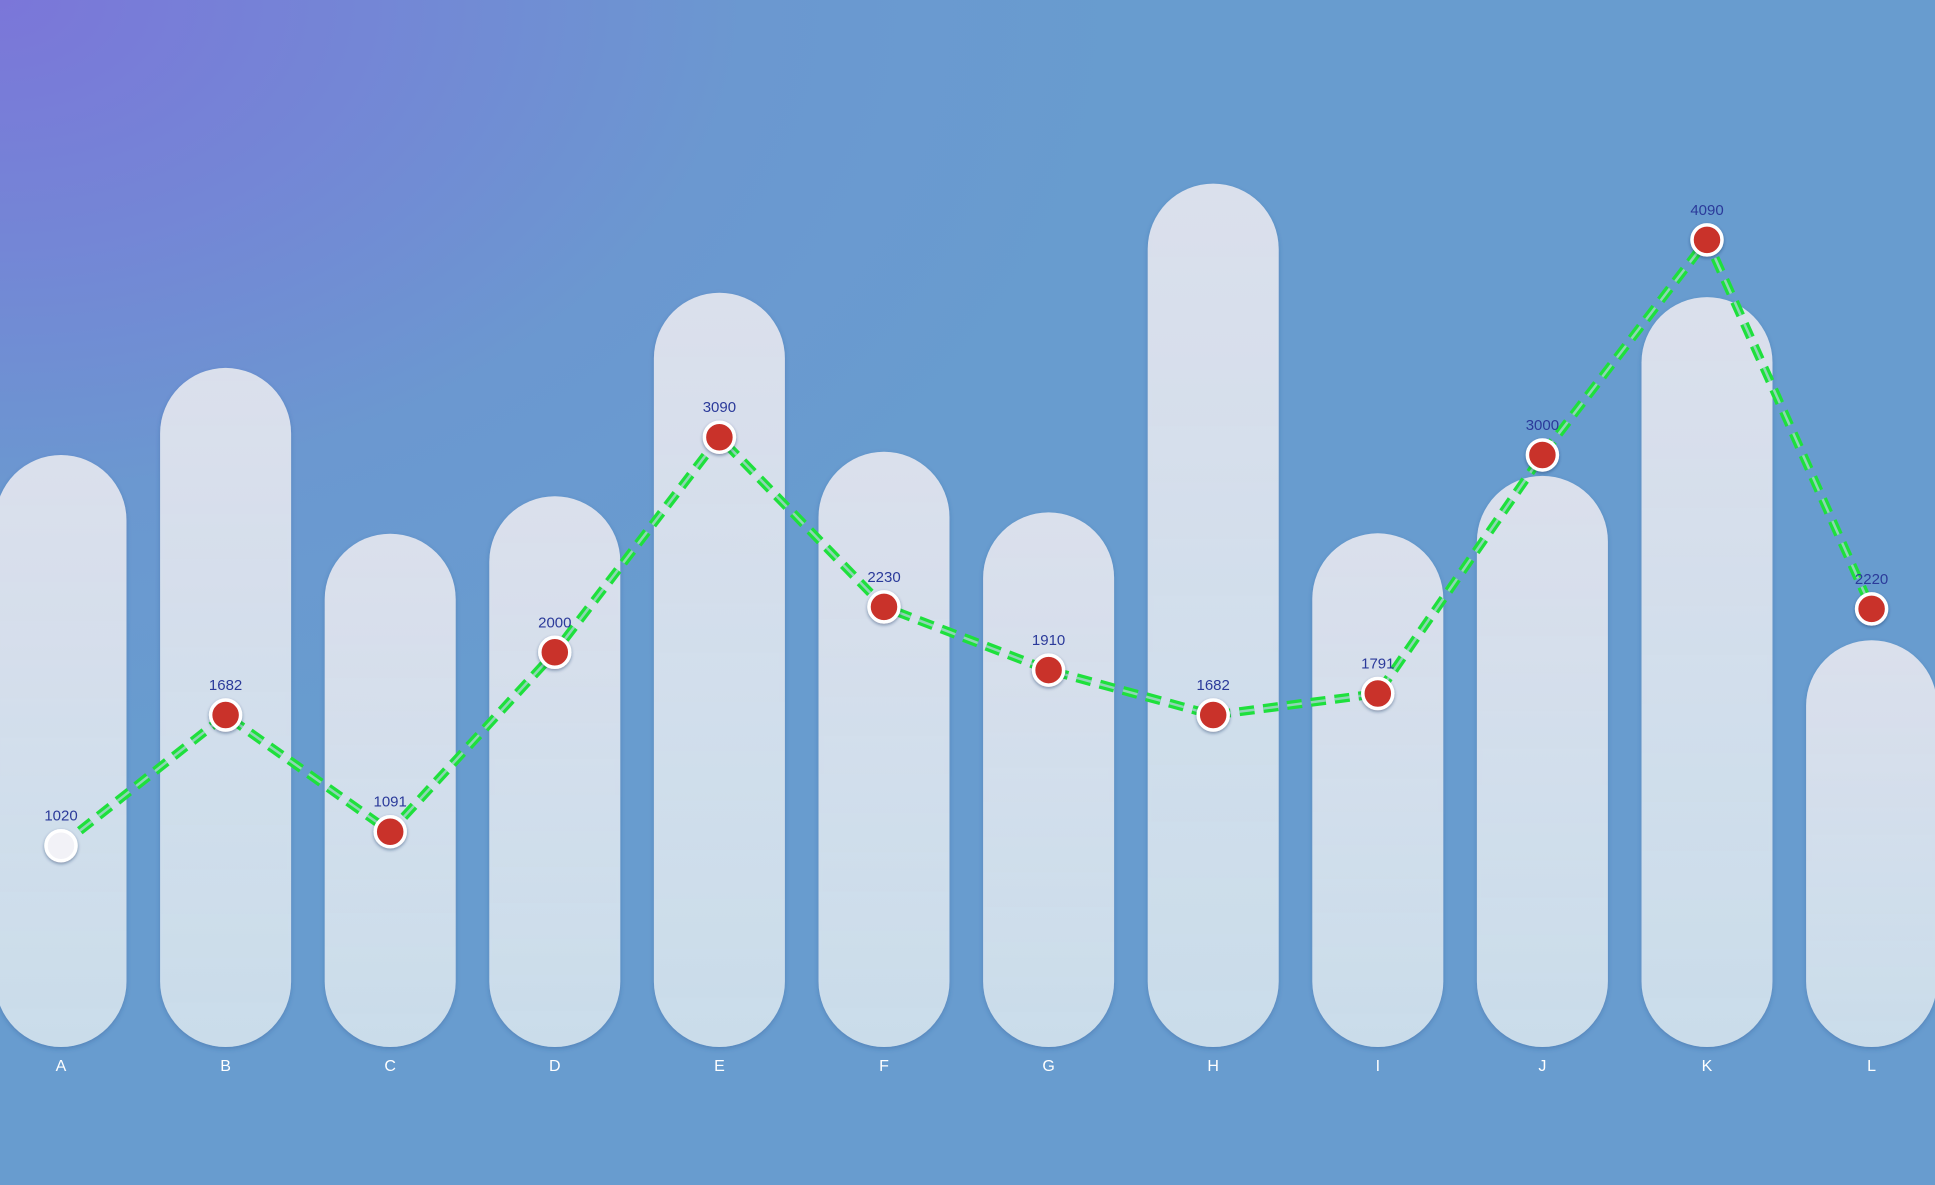 The height and width of the screenshot is (1185, 1935). What do you see at coordinates (1871, 609) in the screenshot?
I see `point-L` at bounding box center [1871, 609].